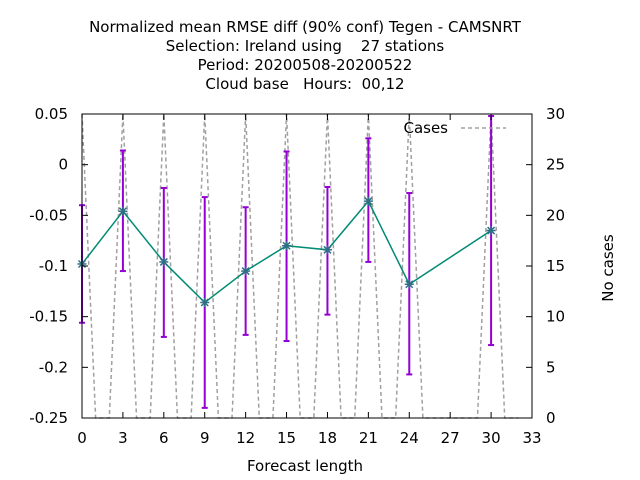 The image size is (640, 480). I want to click on x-tick-label: 27, so click(450, 438).